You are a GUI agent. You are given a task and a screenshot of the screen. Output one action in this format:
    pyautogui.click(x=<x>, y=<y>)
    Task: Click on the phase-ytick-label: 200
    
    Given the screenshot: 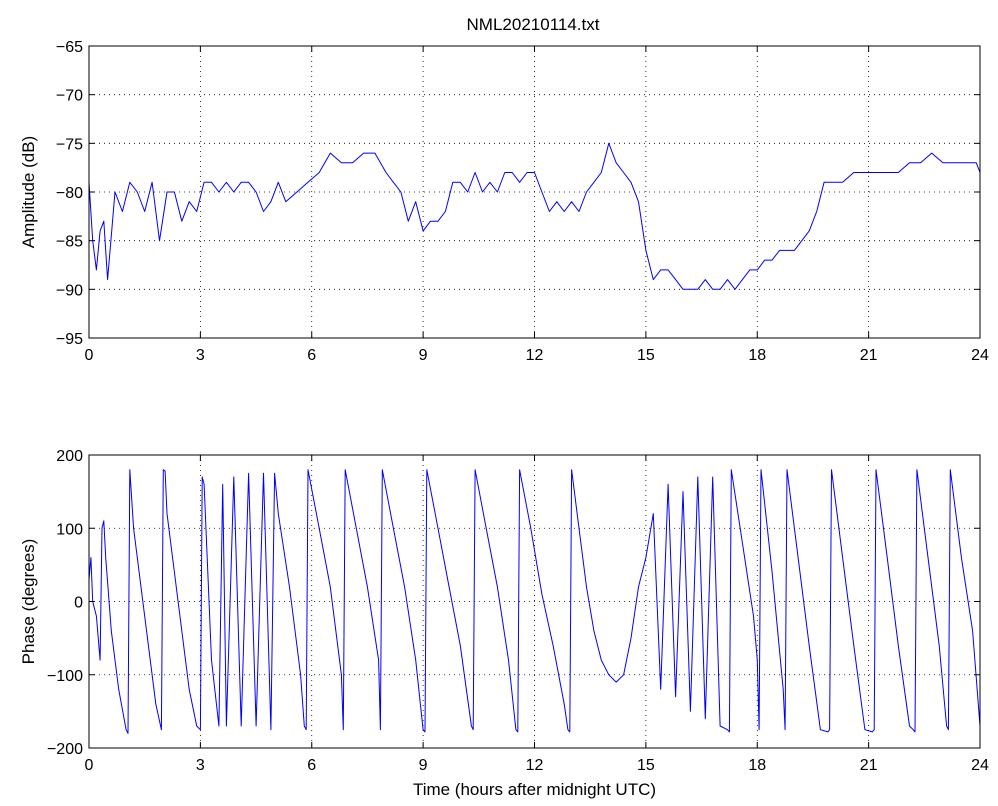 What is the action you would take?
    pyautogui.click(x=69, y=456)
    